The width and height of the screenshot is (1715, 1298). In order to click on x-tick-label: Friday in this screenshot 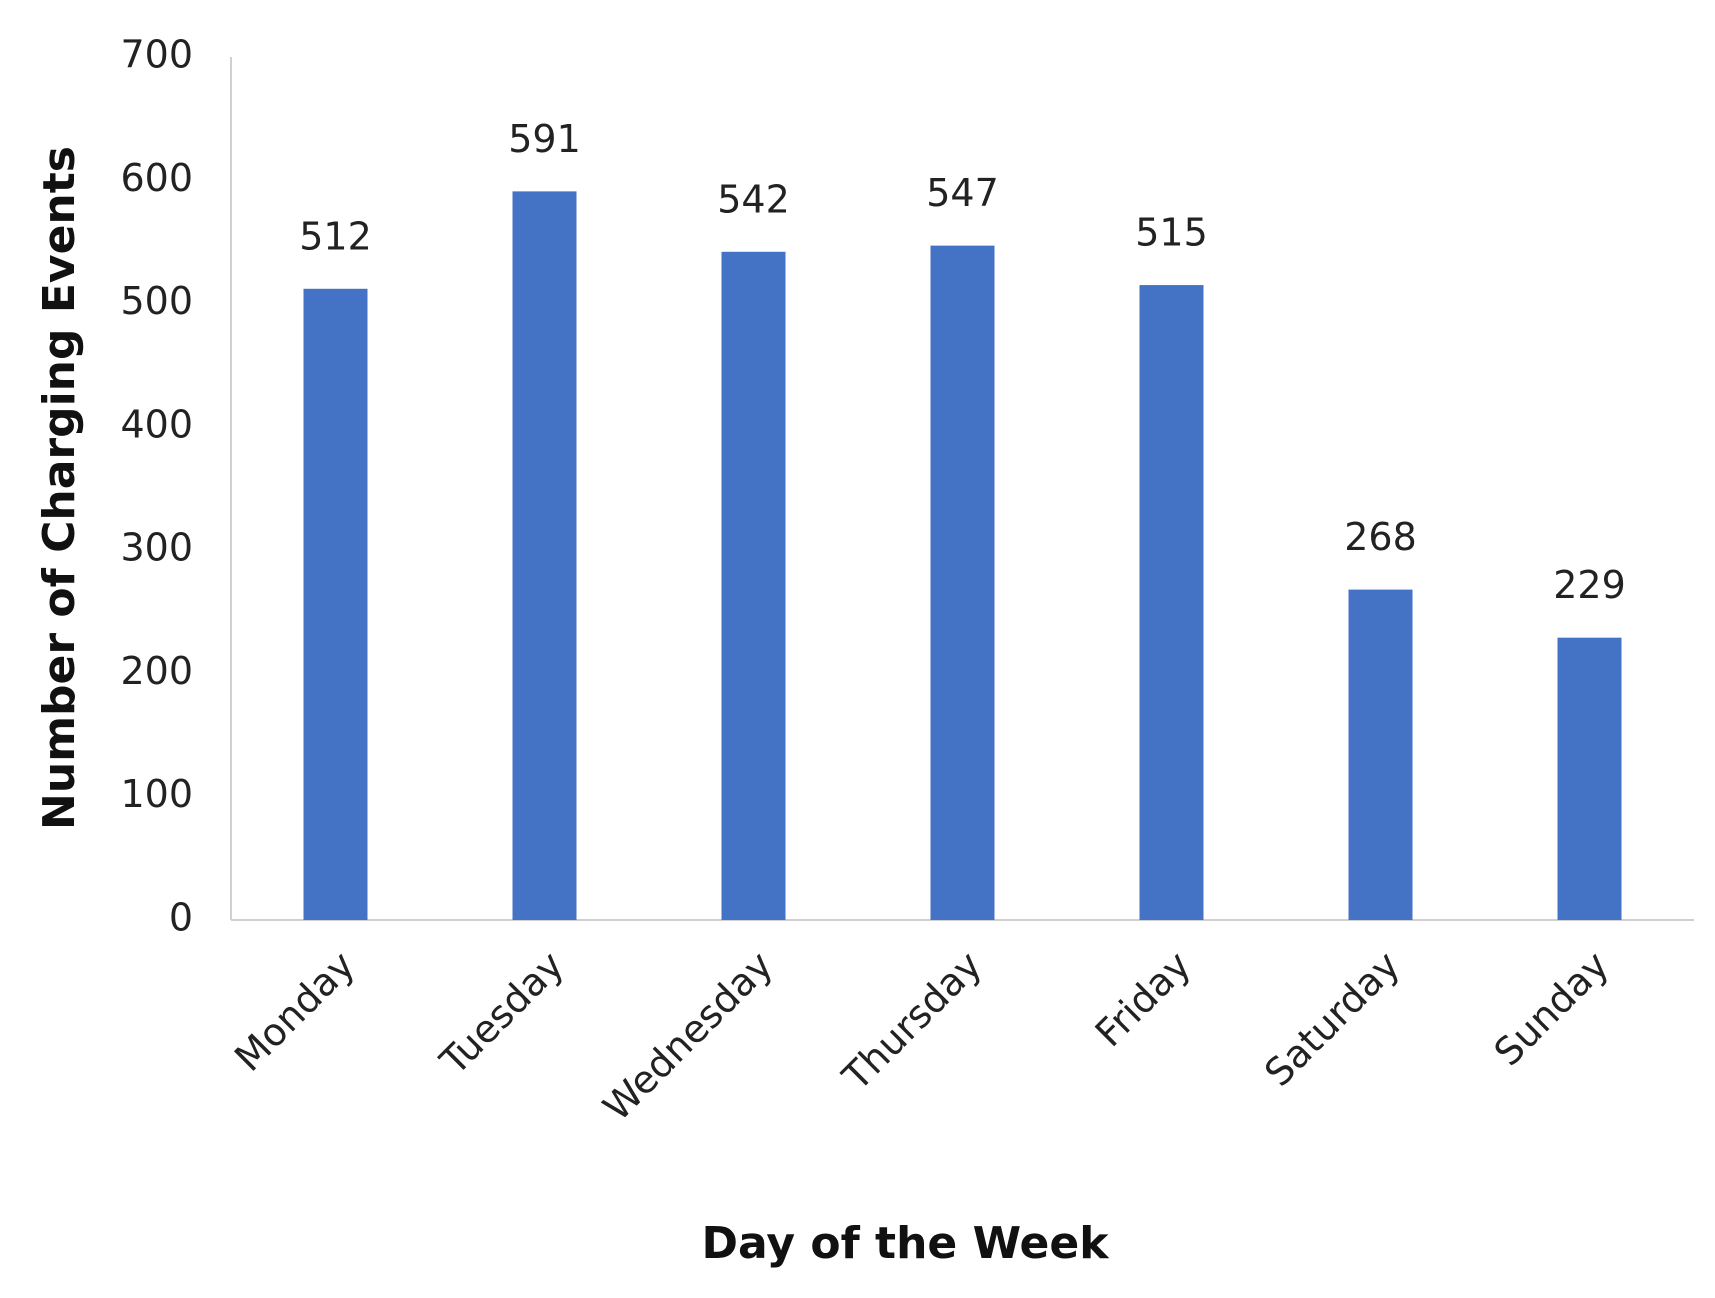, I will do `click(1143, 999)`.